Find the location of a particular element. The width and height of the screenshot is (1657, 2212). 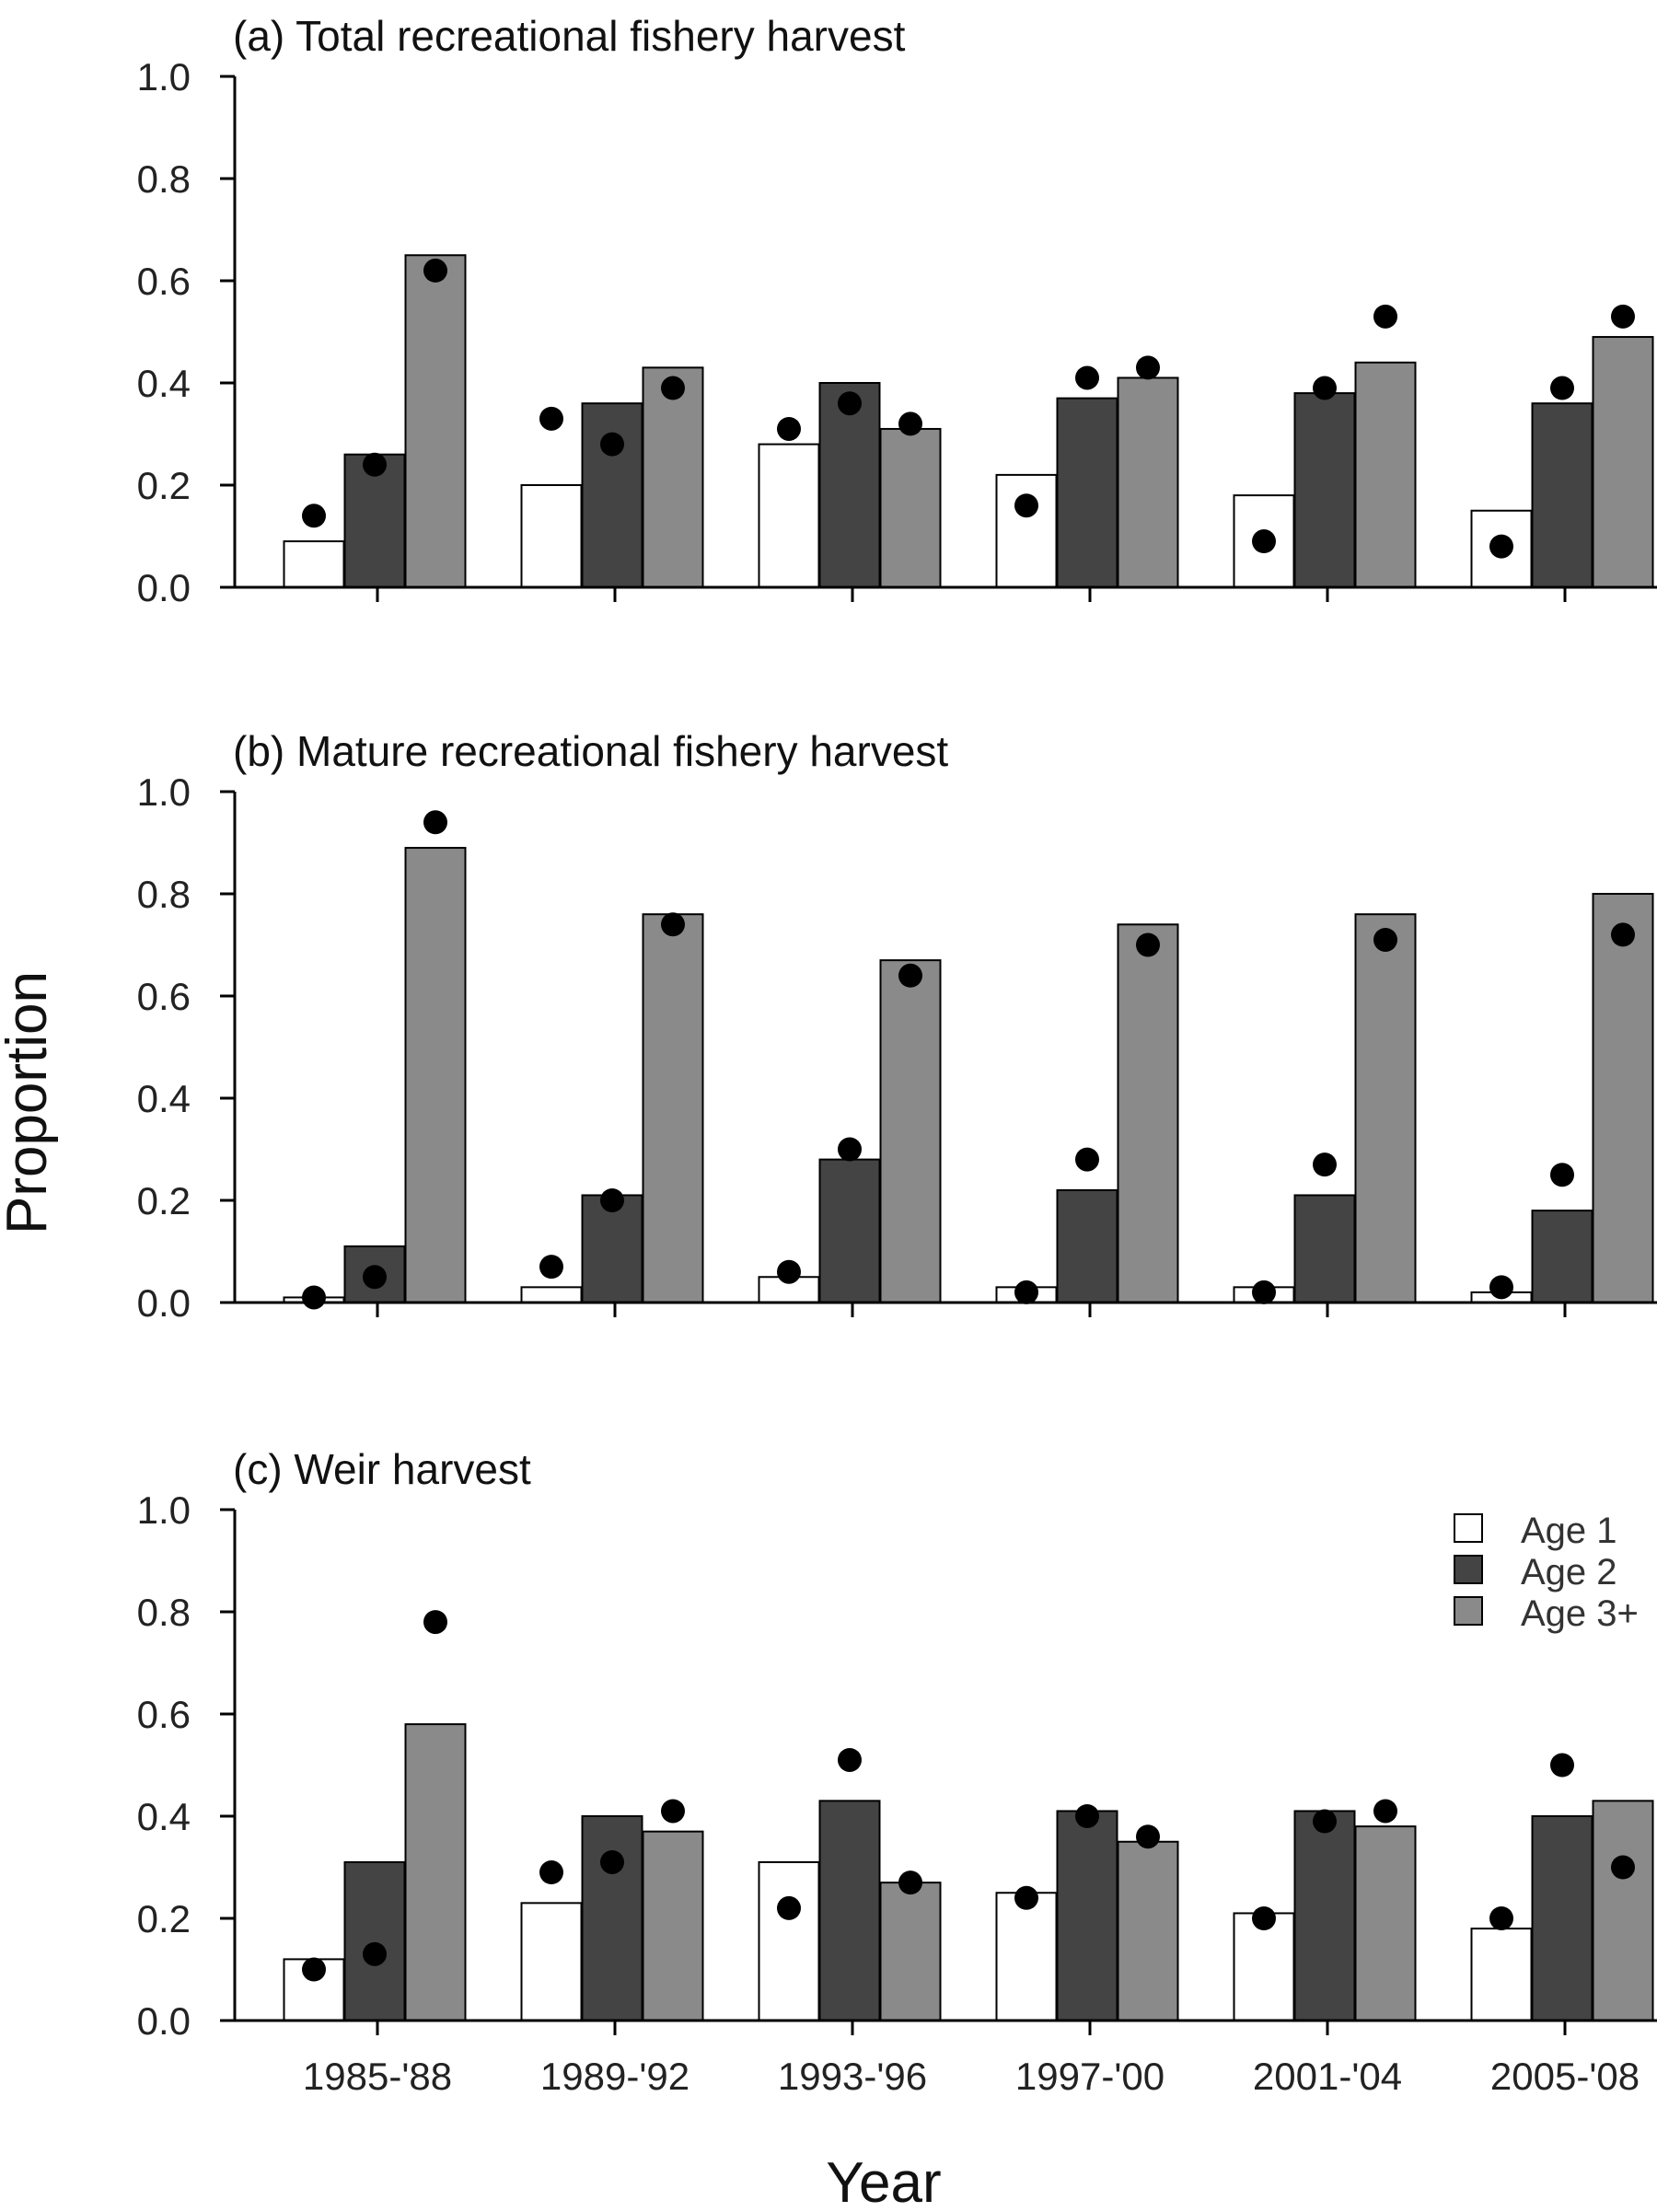

y-tick-label-a-1: 0.2 is located at coordinates (164, 485).